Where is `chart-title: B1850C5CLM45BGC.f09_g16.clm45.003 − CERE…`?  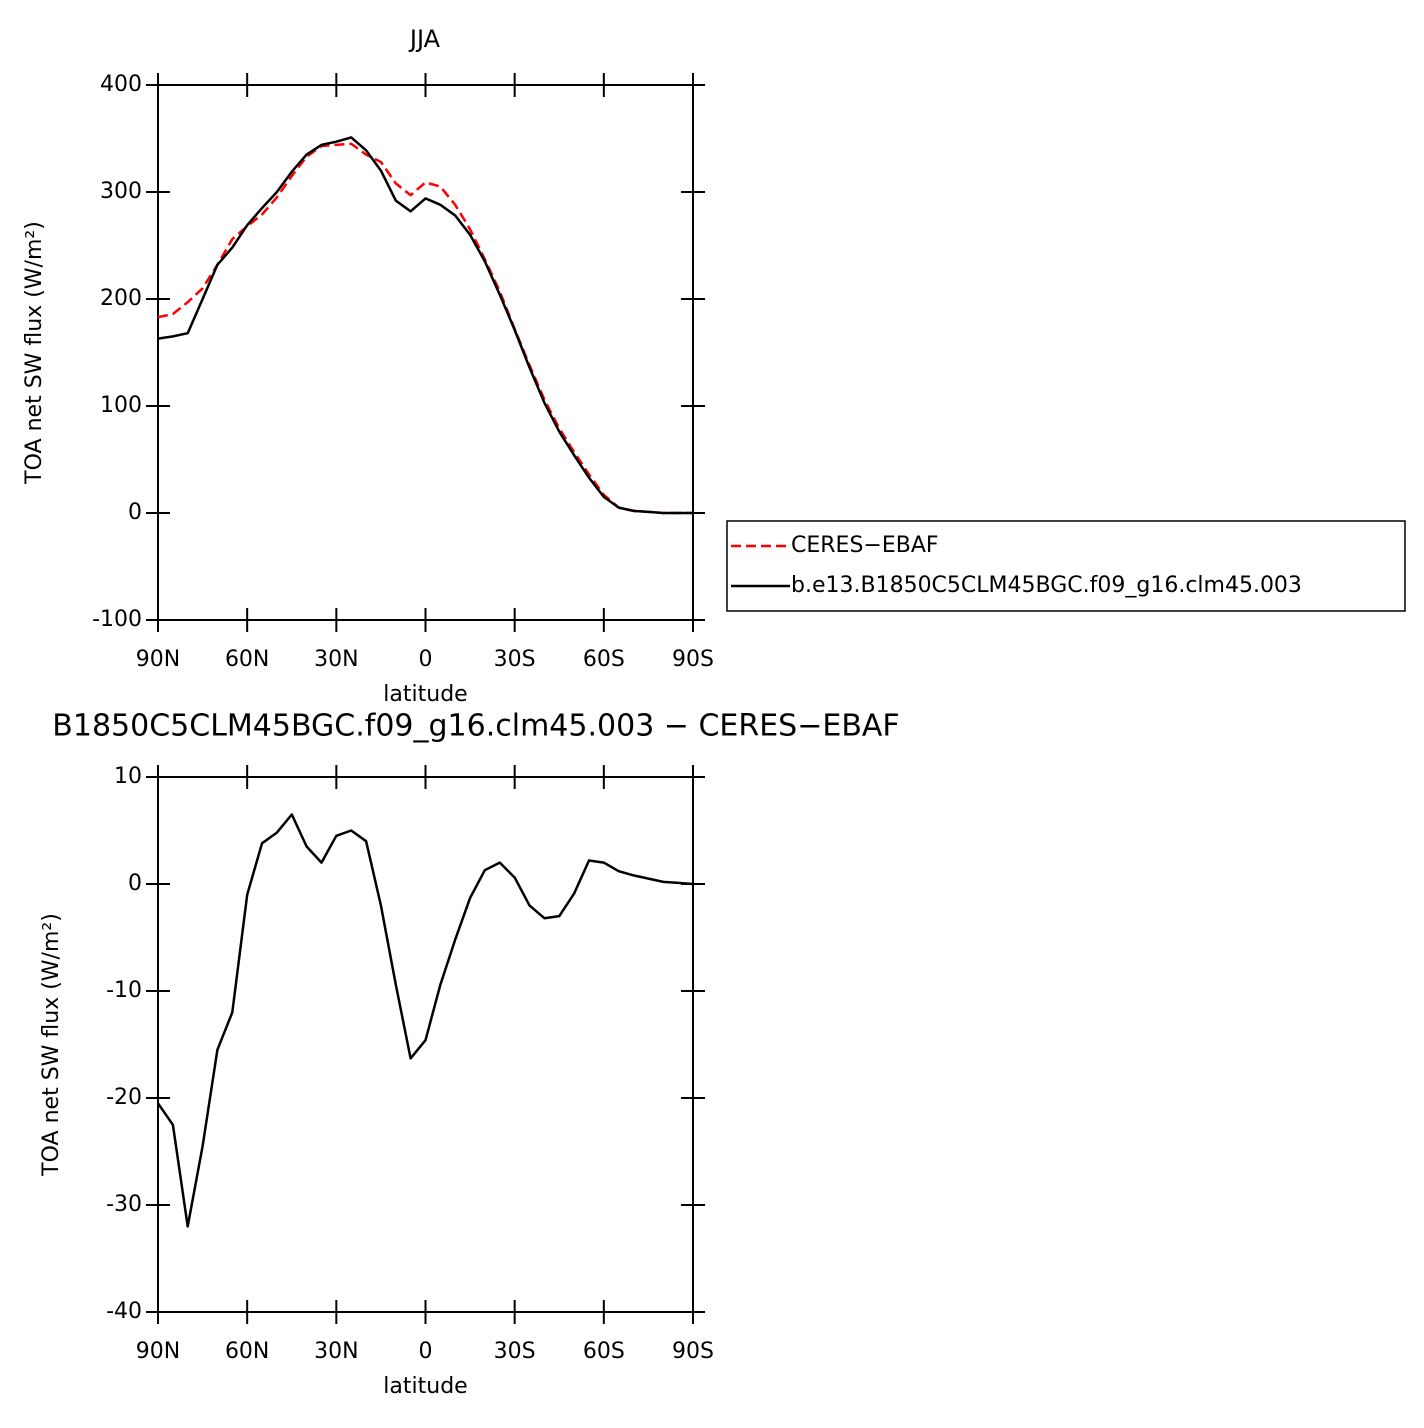 chart-title: B1850C5CLM45BGC.f09_g16.clm45.003 − CERE… is located at coordinates (475, 726).